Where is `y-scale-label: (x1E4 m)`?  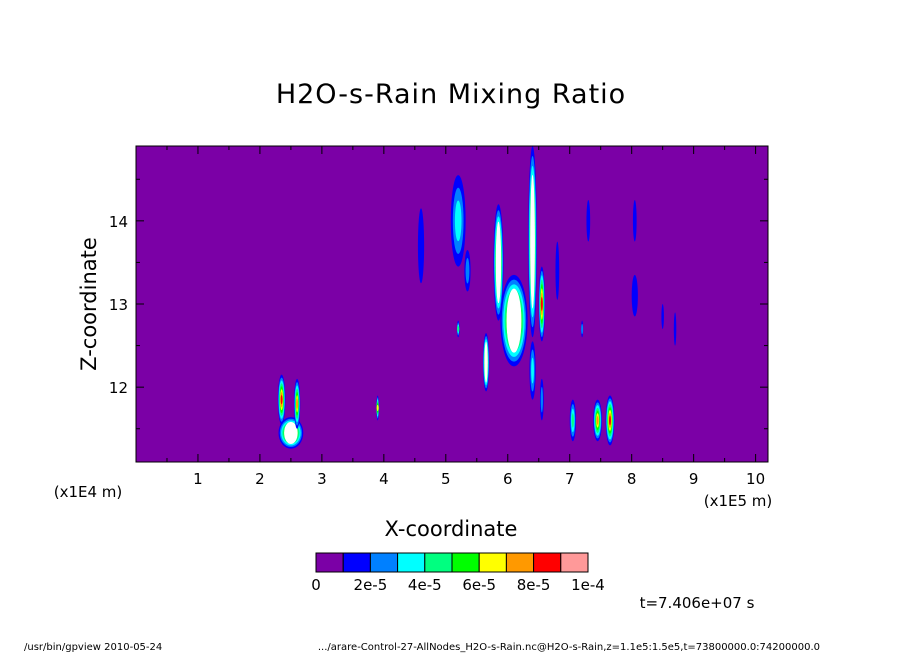
y-scale-label: (x1E4 m) is located at coordinates (88, 492).